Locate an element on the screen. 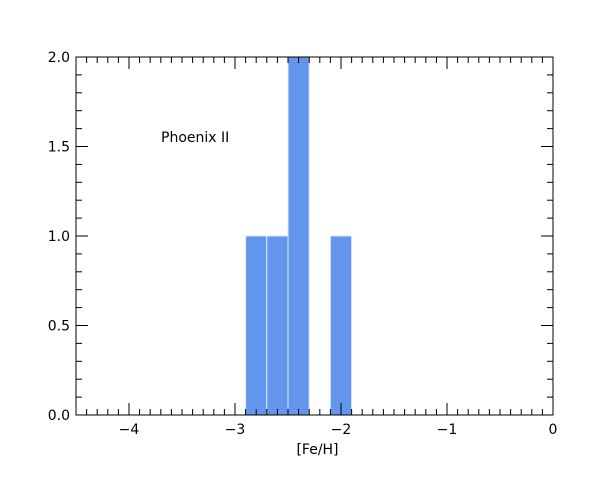 This screenshot has height=479, width=599. x-tick-label: −2 is located at coordinates (341, 430).